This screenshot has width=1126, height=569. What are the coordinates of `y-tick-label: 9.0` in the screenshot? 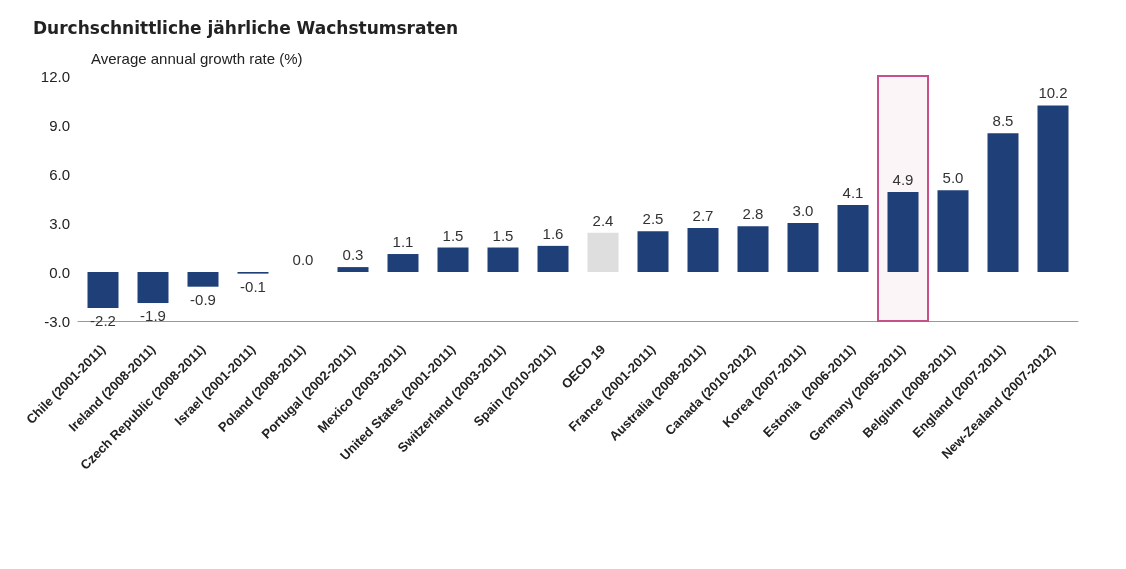 It's located at (59, 125).